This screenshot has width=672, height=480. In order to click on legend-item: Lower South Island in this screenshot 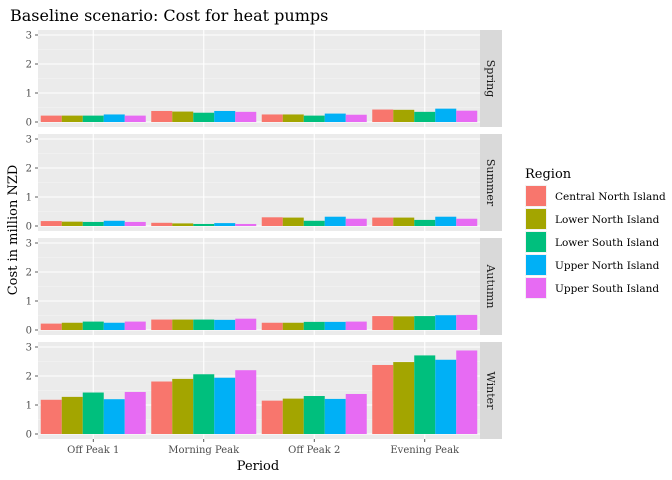, I will do `click(592, 242)`.